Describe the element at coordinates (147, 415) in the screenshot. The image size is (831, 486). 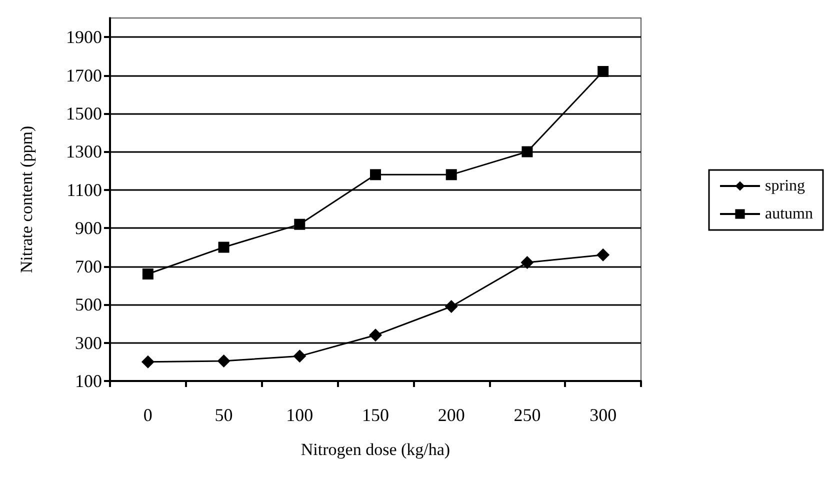
I see `x-tick-label: 0` at that location.